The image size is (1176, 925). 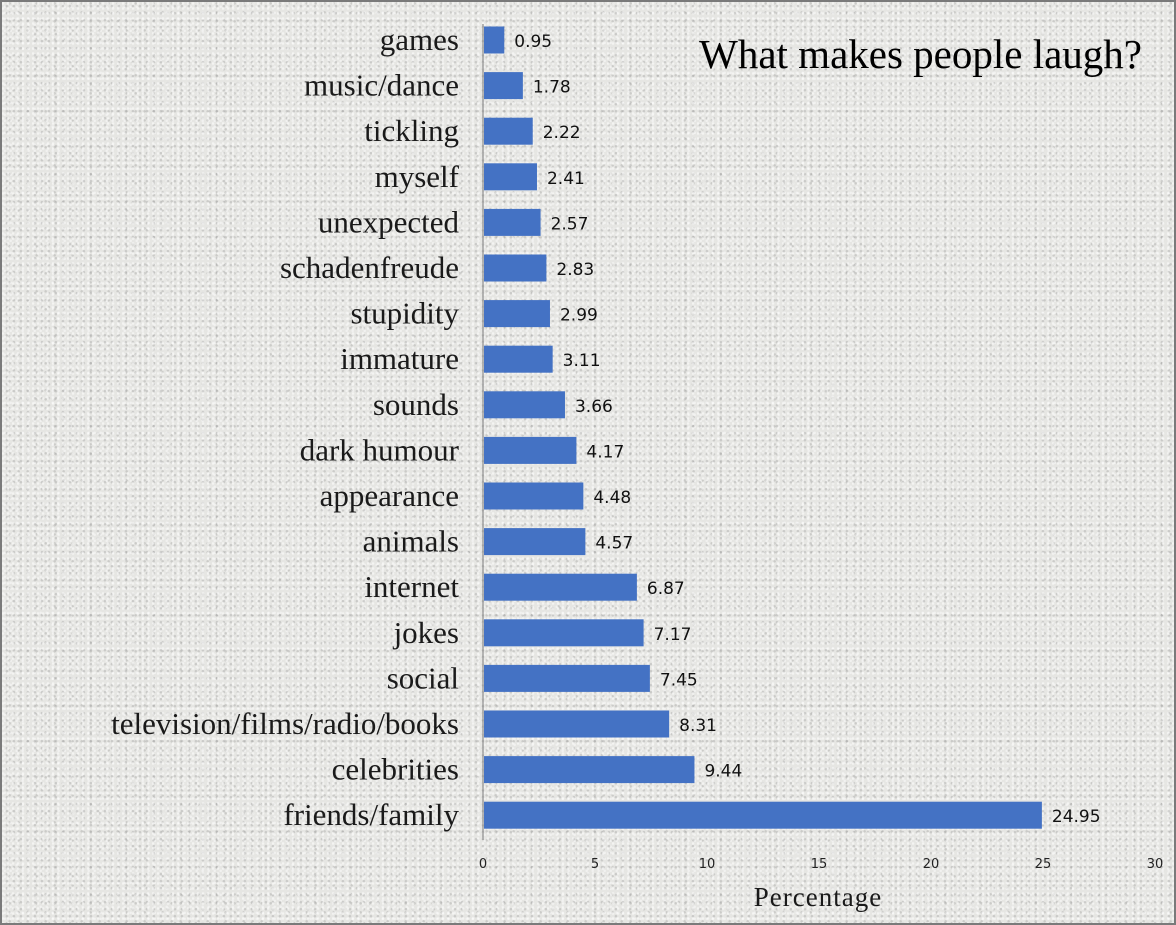 What do you see at coordinates (417, 176) in the screenshot?
I see `category-label: myself` at bounding box center [417, 176].